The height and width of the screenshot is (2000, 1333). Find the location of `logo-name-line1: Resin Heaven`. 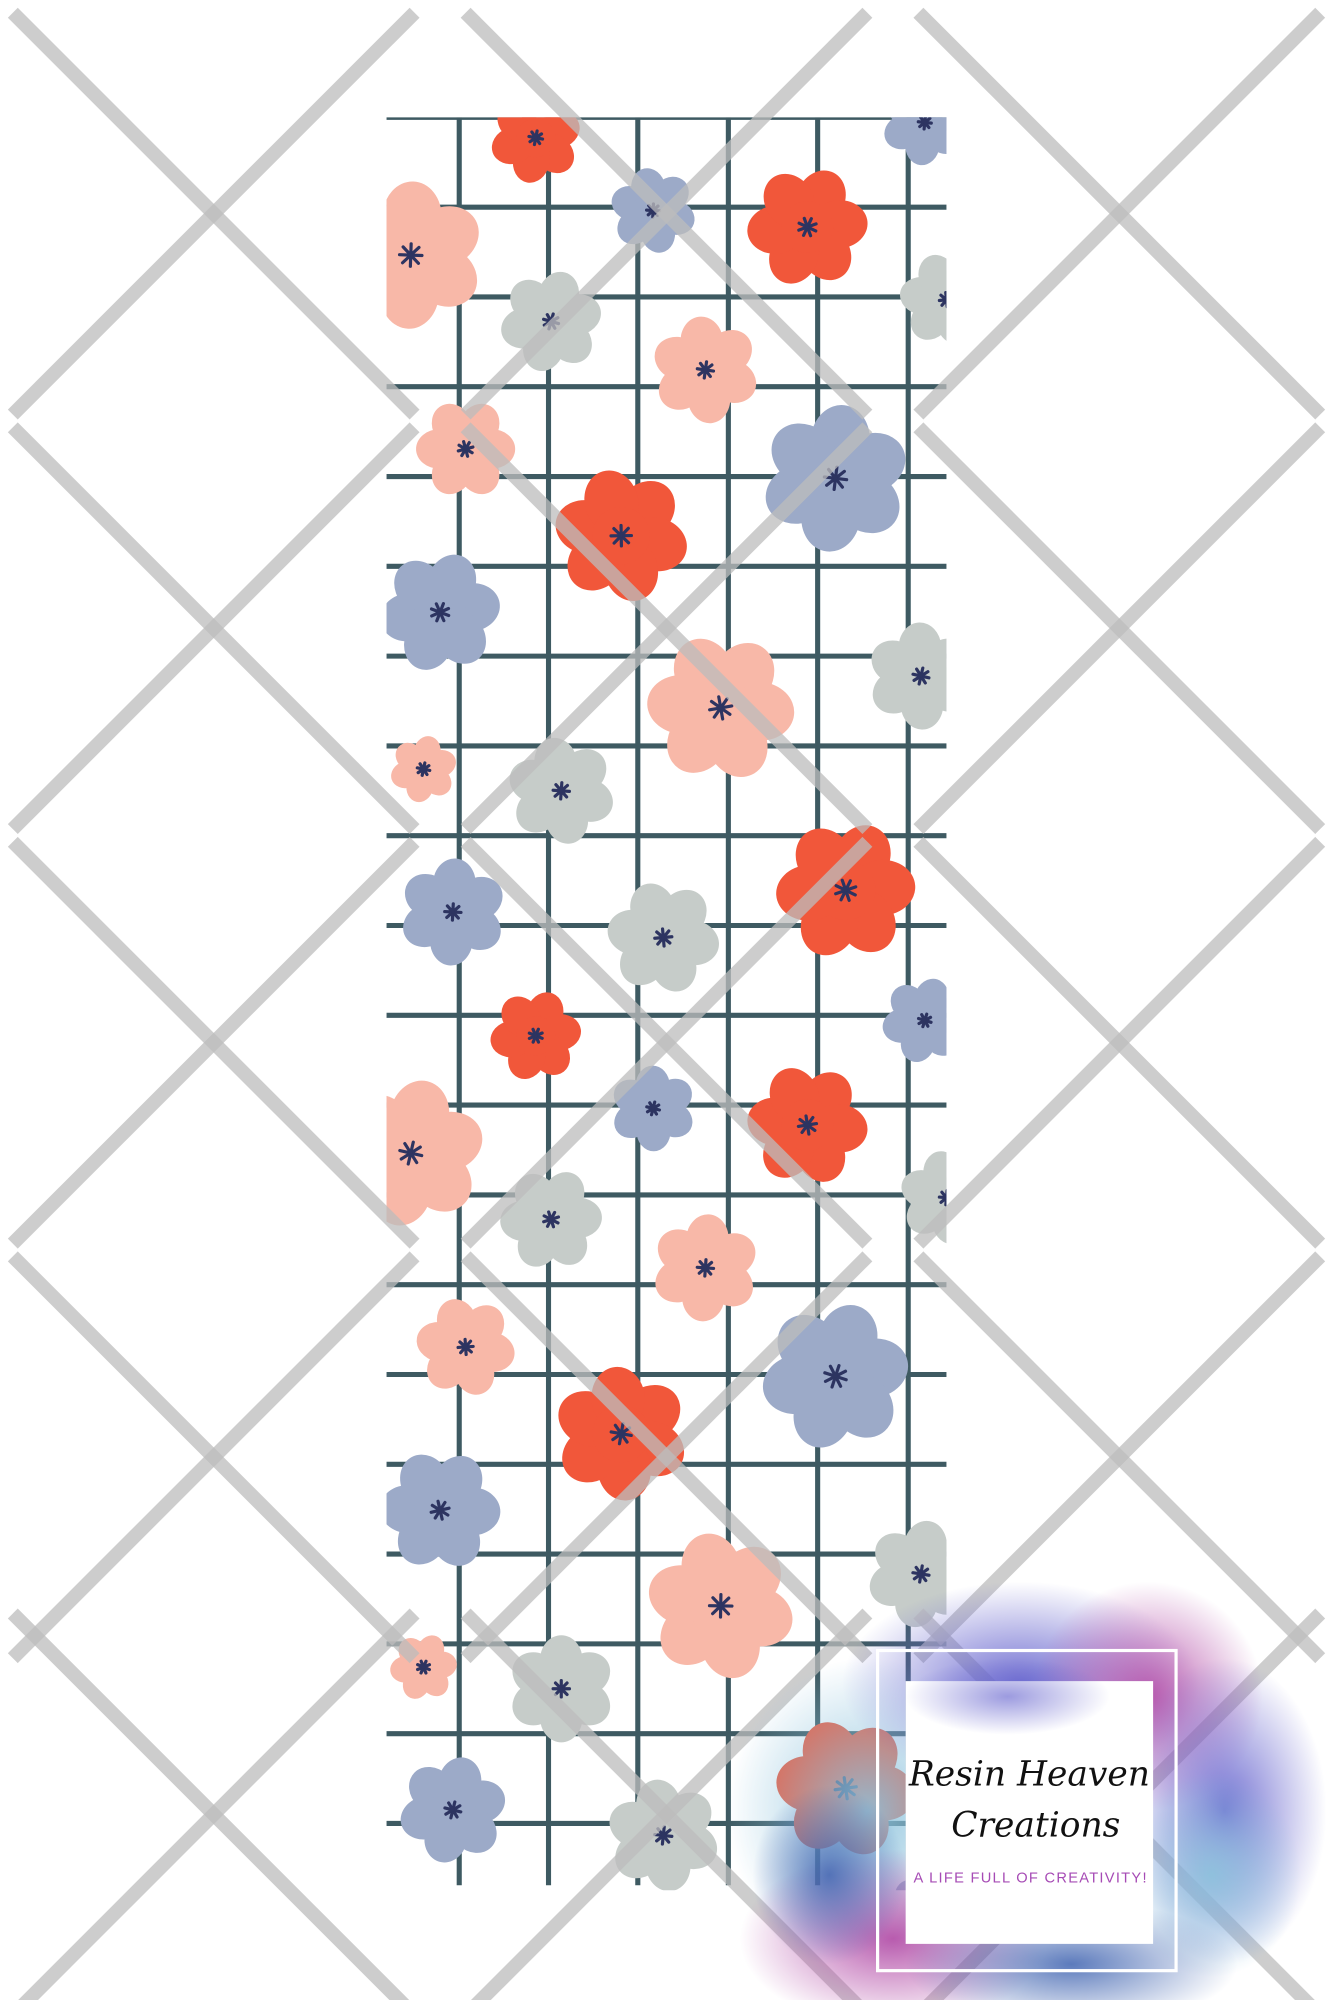

logo-name-line1: Resin Heaven is located at coordinates (1029, 1775).